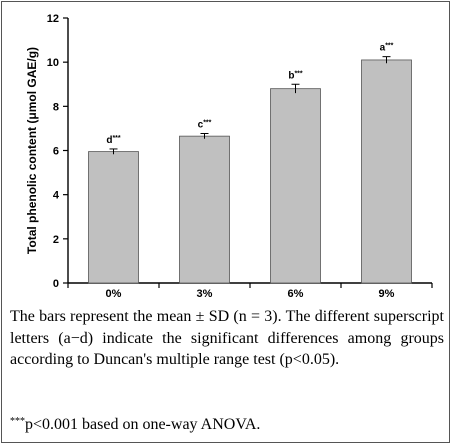  I want to click on y-tick-label: 10, so click(53, 63).